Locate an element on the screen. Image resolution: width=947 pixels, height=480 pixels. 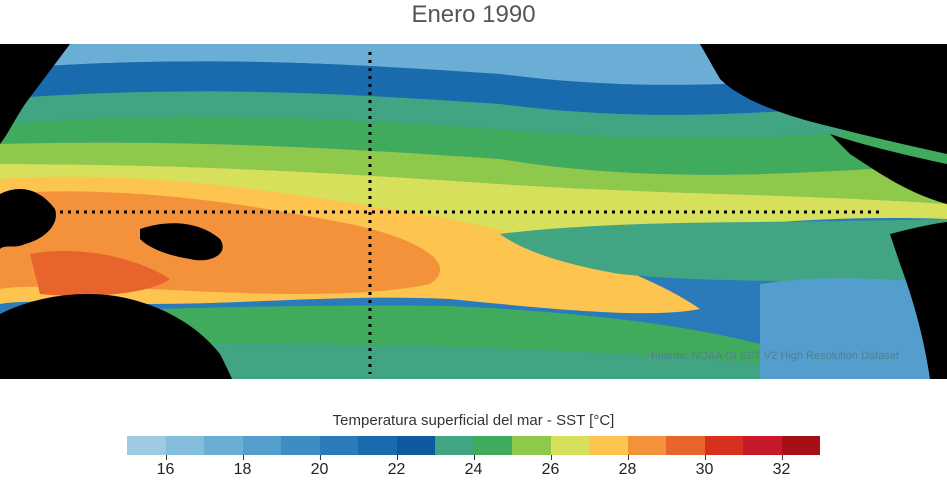
sst-band-22-north is located at coordinates (473, 88).